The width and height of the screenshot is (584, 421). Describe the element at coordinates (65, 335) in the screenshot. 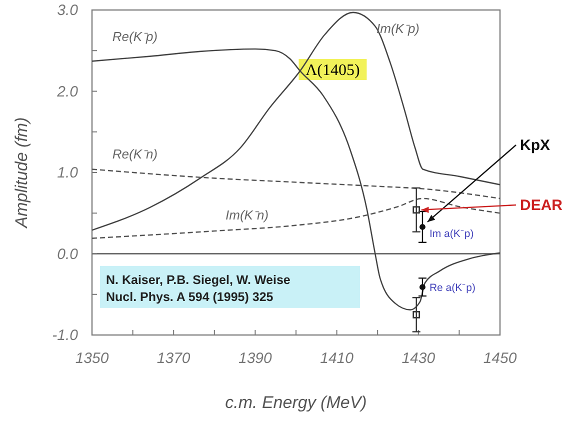

I see `y-tick-label: -1.0` at that location.